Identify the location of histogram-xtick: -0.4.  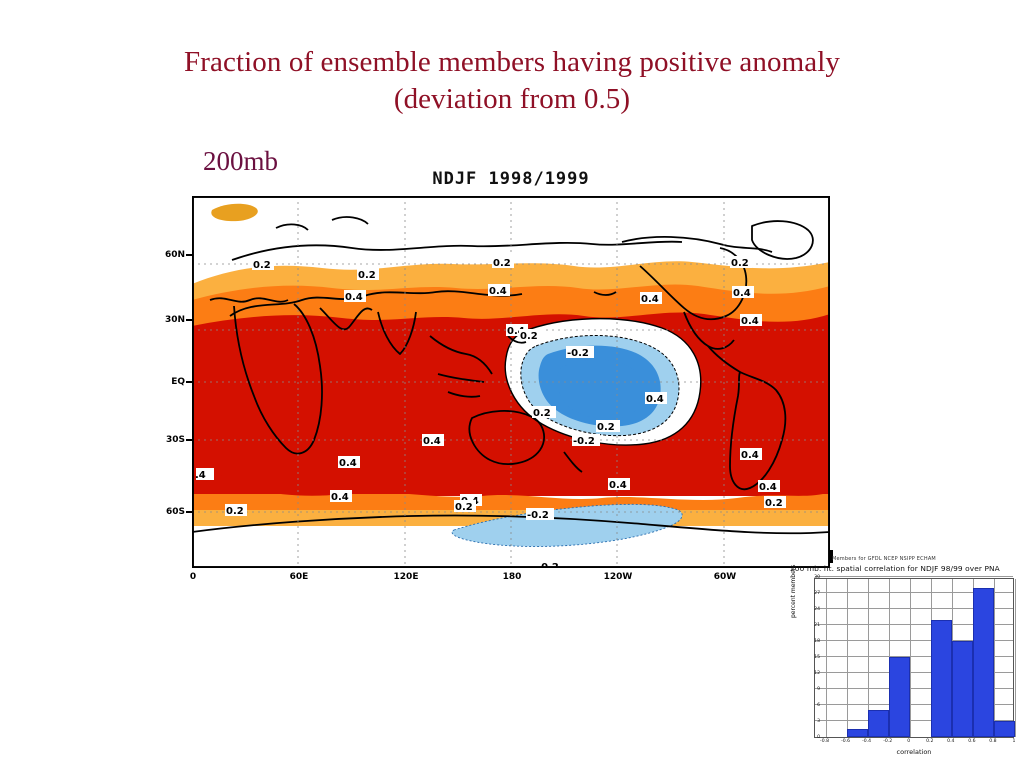
(867, 741).